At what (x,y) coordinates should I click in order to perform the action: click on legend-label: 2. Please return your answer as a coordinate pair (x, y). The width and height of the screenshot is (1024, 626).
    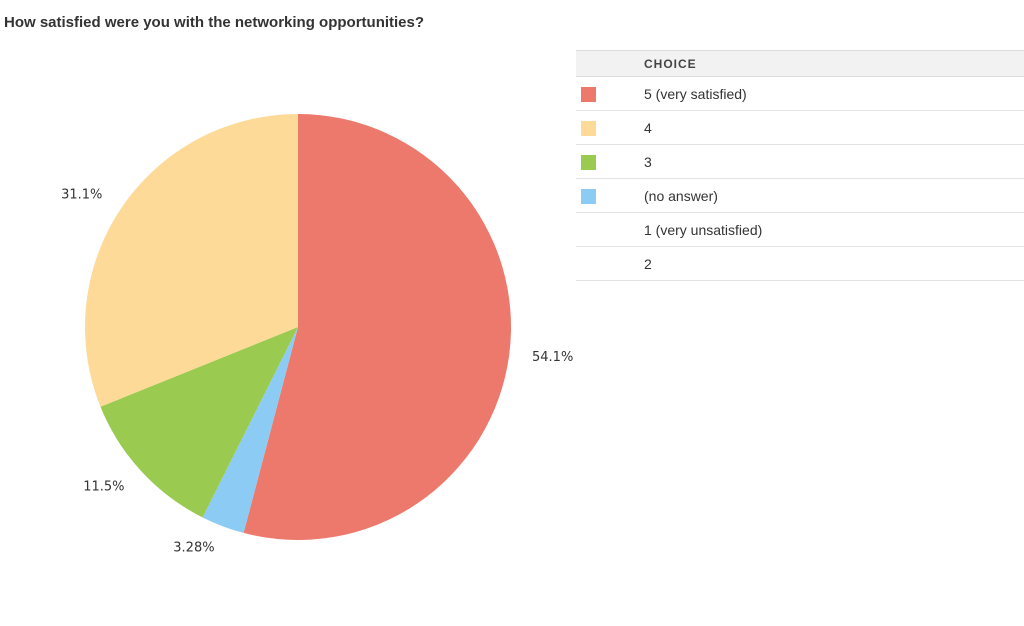
    Looking at the image, I should click on (834, 263).